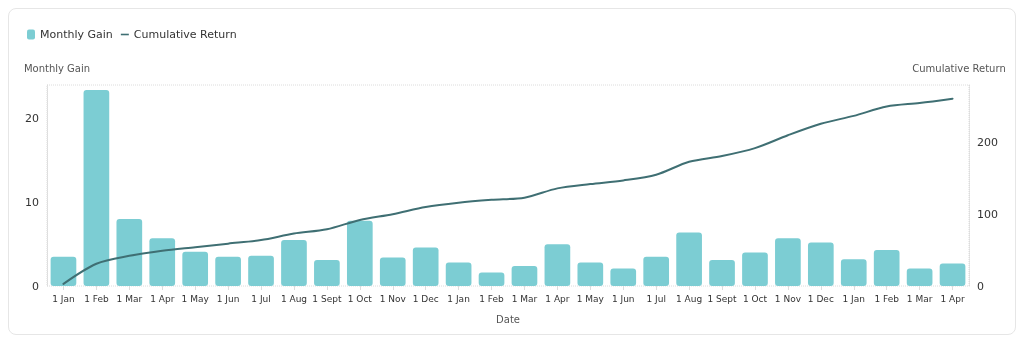  Describe the element at coordinates (32, 202) in the screenshot. I see `y-tick-label: 10` at that location.